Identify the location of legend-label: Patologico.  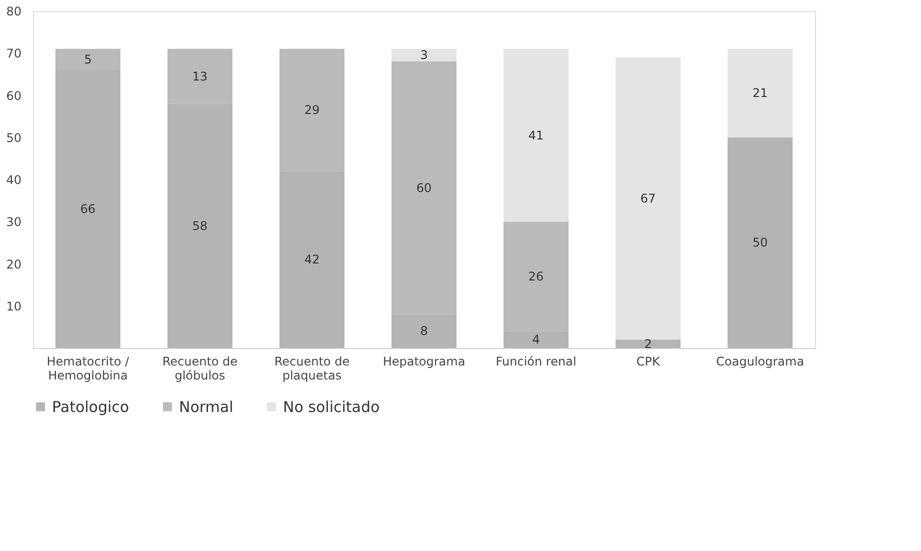
(91, 407).